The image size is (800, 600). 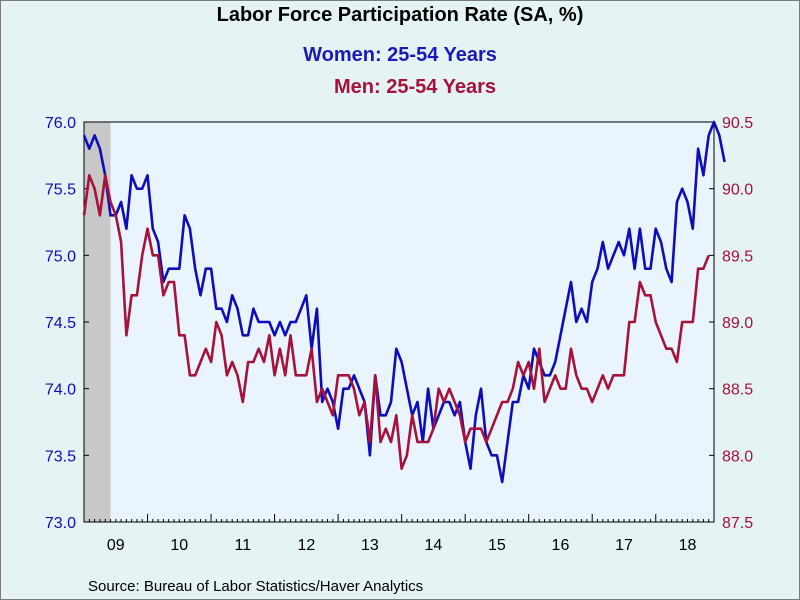 I want to click on left-axis-label: 75.0, so click(x=60, y=256).